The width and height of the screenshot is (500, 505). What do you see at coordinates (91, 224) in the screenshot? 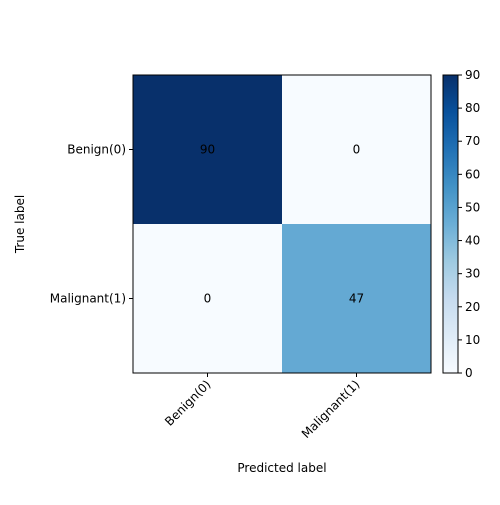
I see `y-axis-ticks: Benign(0) Malignant(1)` at bounding box center [91, 224].